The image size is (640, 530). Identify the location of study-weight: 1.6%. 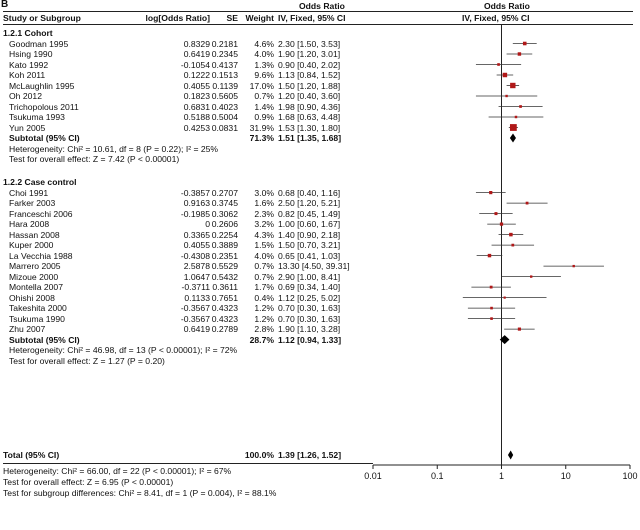
(264, 203).